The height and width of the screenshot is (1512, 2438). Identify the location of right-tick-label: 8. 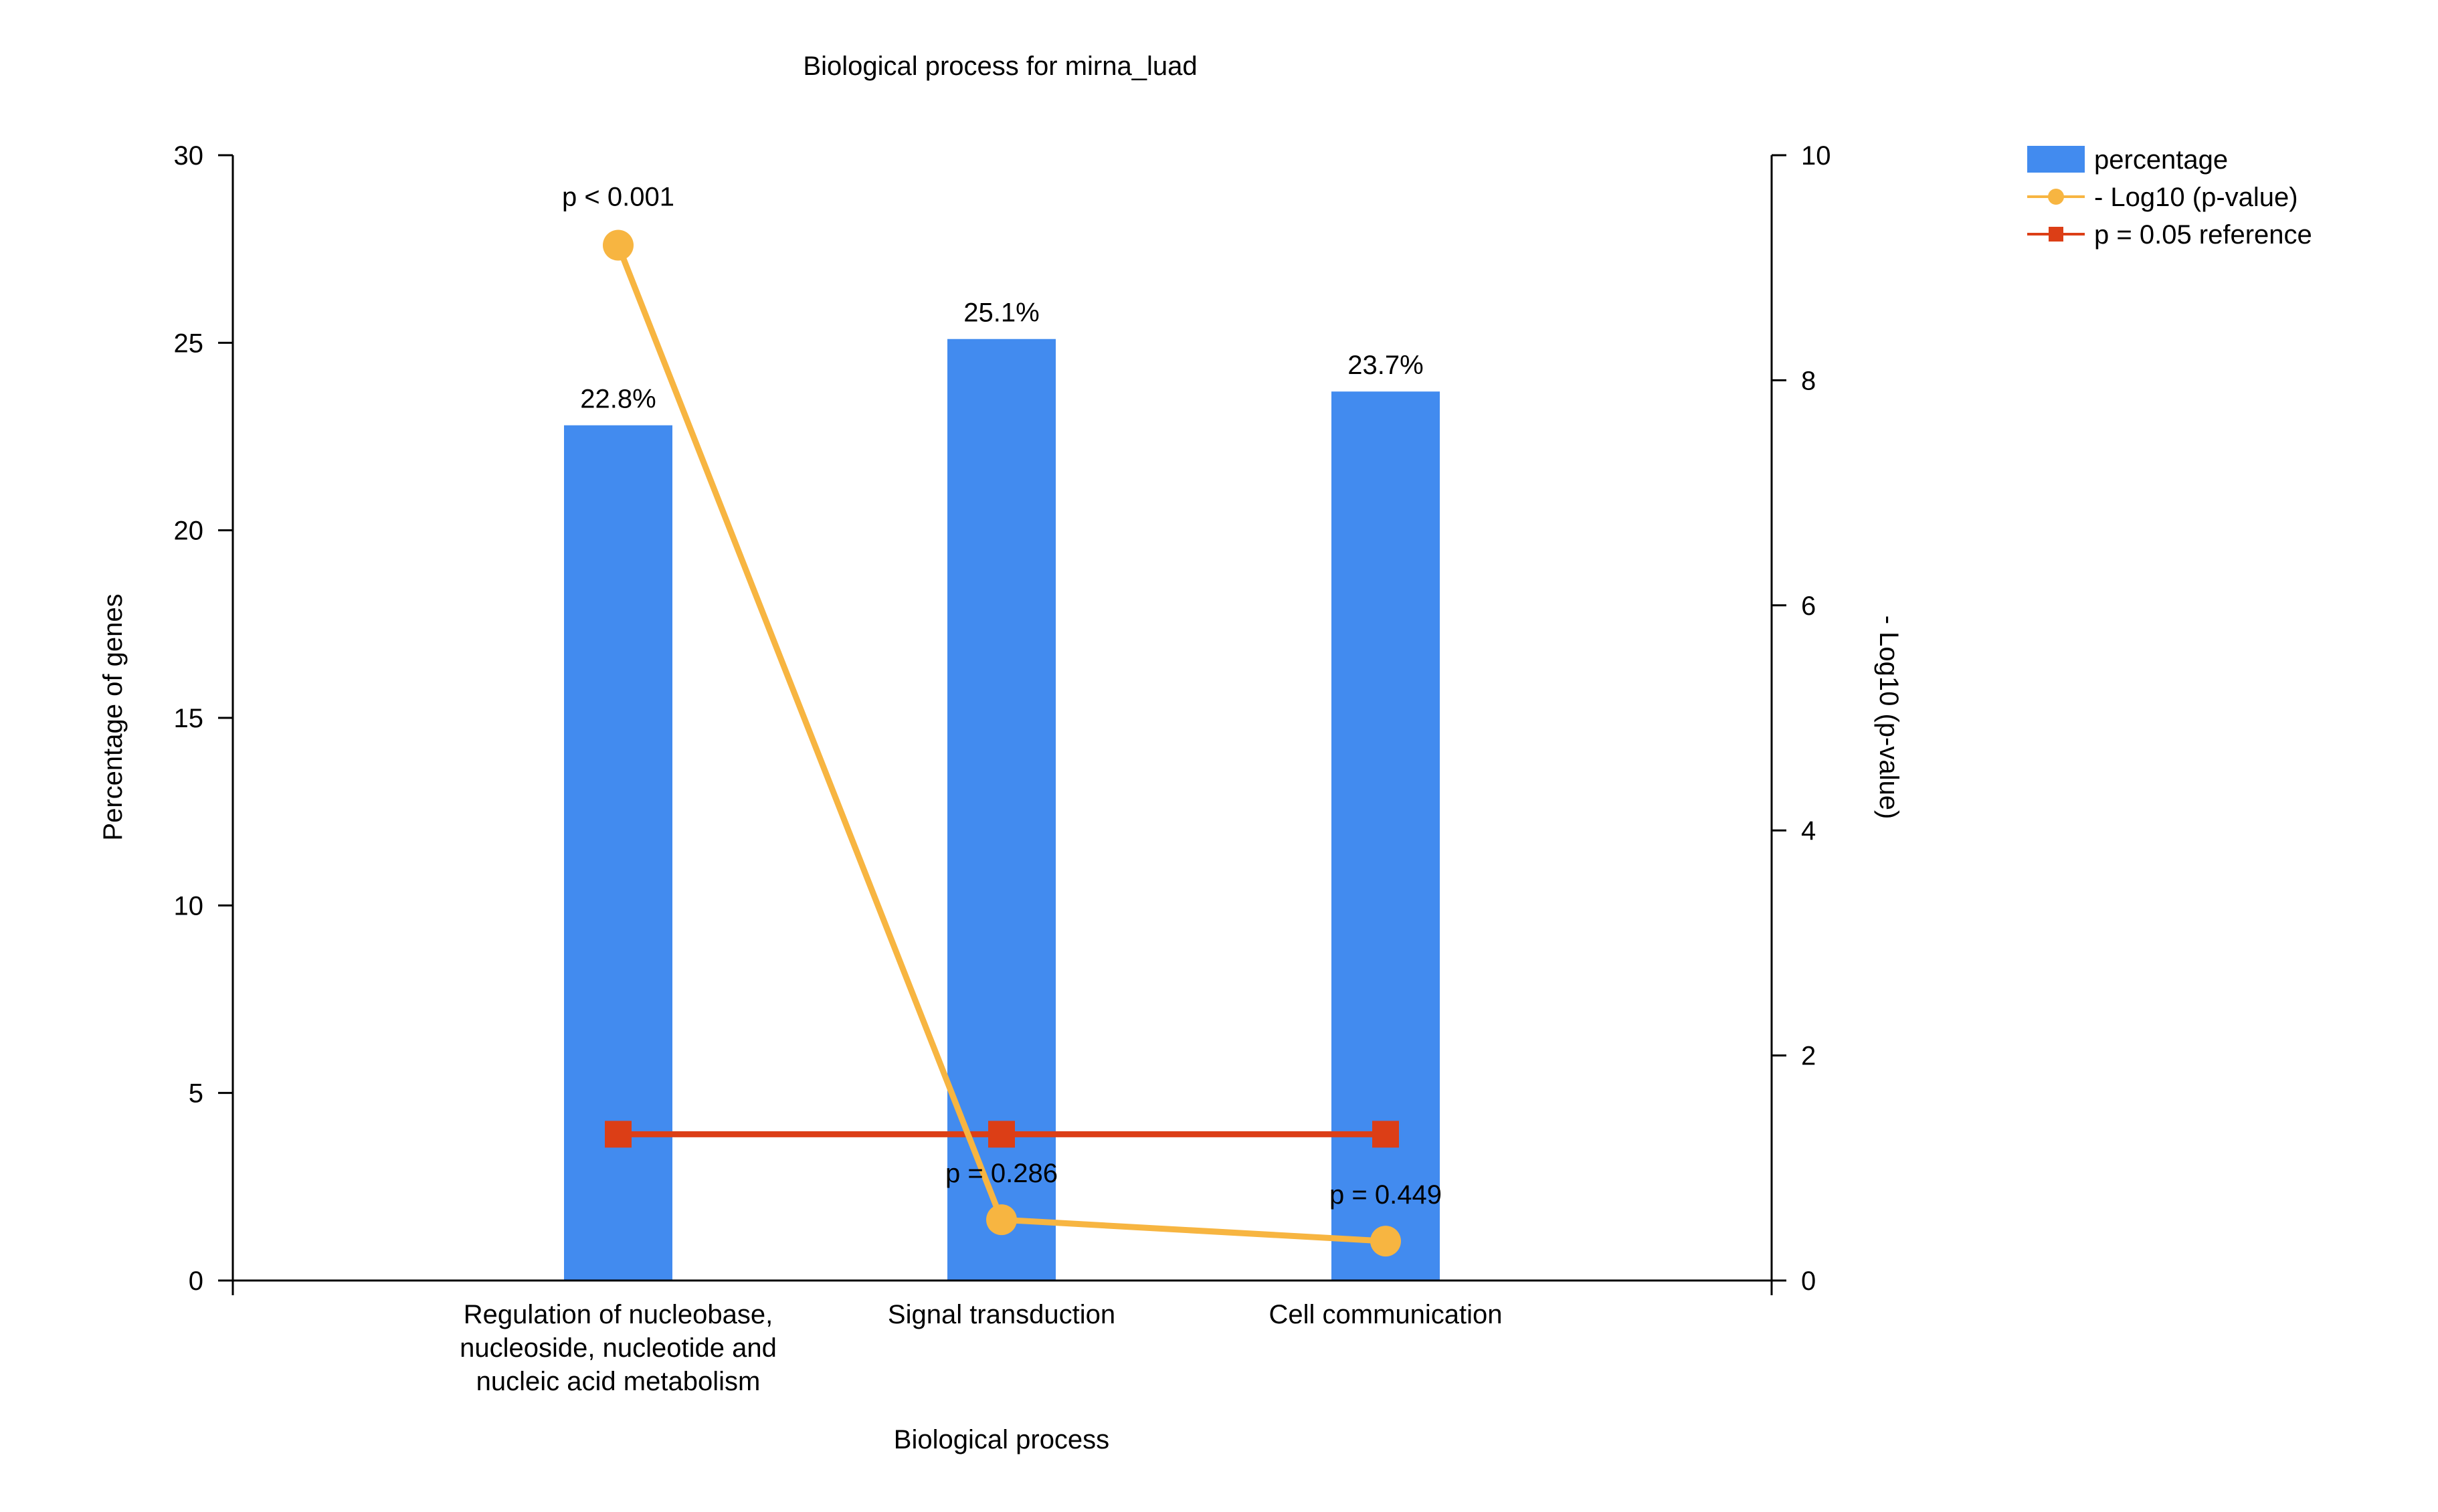
(1809, 380).